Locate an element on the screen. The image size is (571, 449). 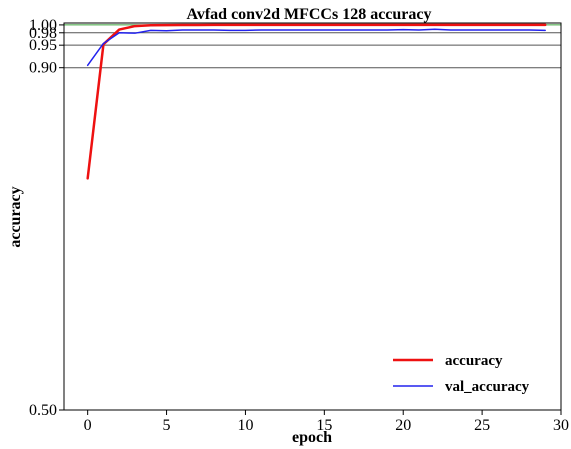
chart-title: Avfad conv2d MFCCs 128 accuracy is located at coordinates (308, 14).